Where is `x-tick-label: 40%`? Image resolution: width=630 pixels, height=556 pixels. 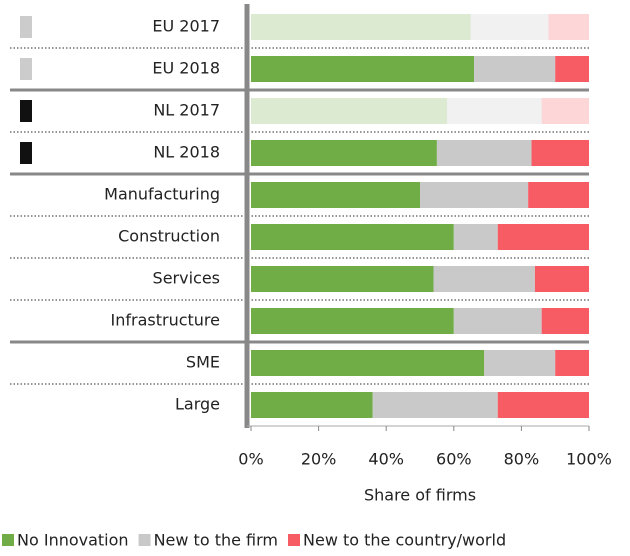
x-tick-label: 40% is located at coordinates (386, 459).